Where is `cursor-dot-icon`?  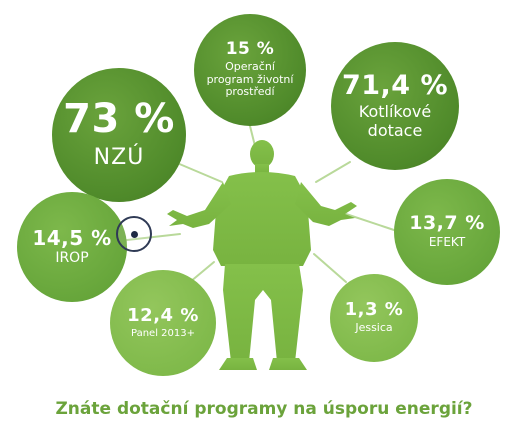
cursor-dot-icon is located at coordinates (134, 234).